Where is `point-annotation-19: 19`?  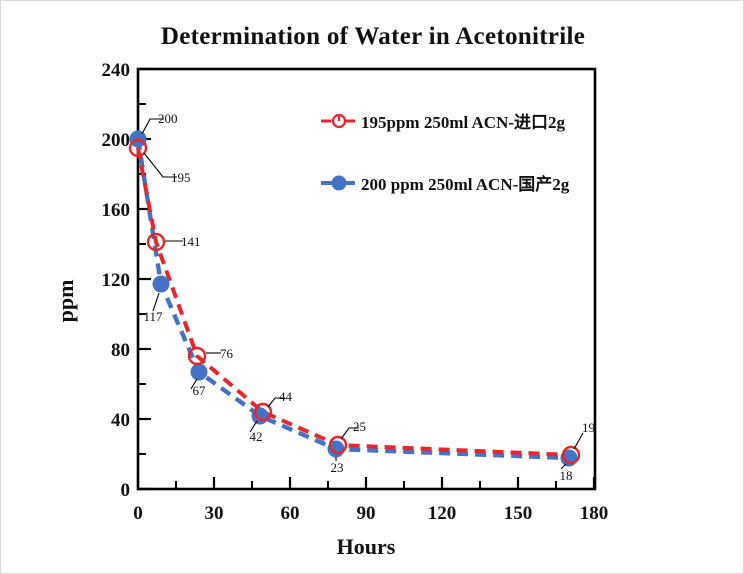 point-annotation-19: 19 is located at coordinates (584, 435).